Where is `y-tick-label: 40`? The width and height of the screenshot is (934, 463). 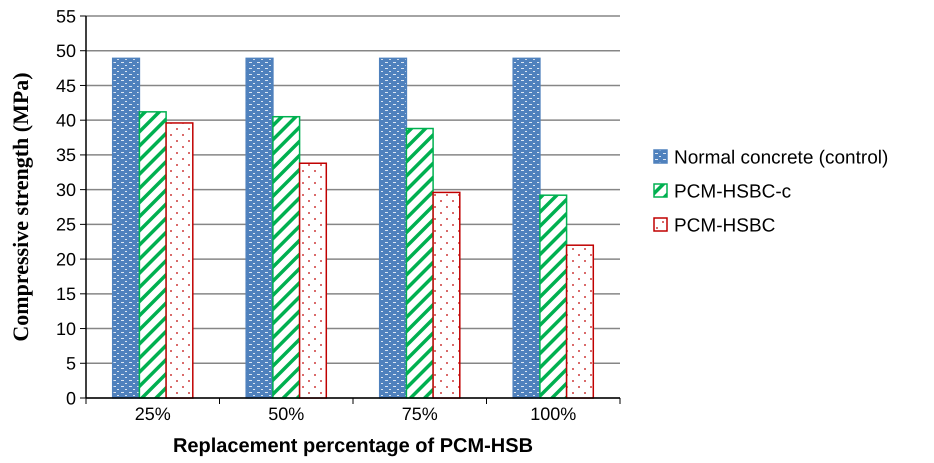 y-tick-label: 40 is located at coordinates (66, 120).